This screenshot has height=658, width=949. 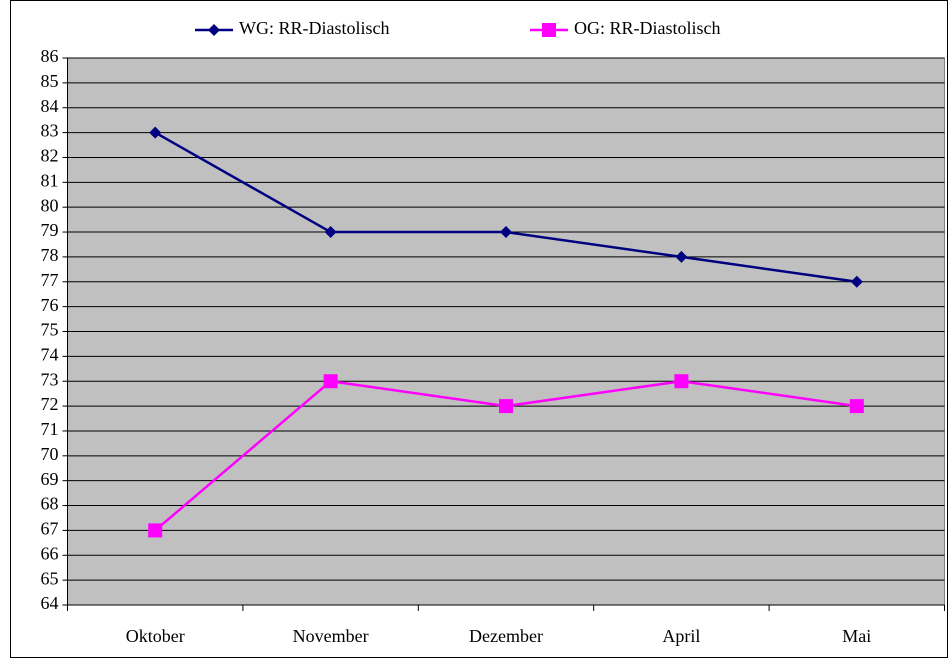 I want to click on y-tick-label: 71, so click(x=50, y=429).